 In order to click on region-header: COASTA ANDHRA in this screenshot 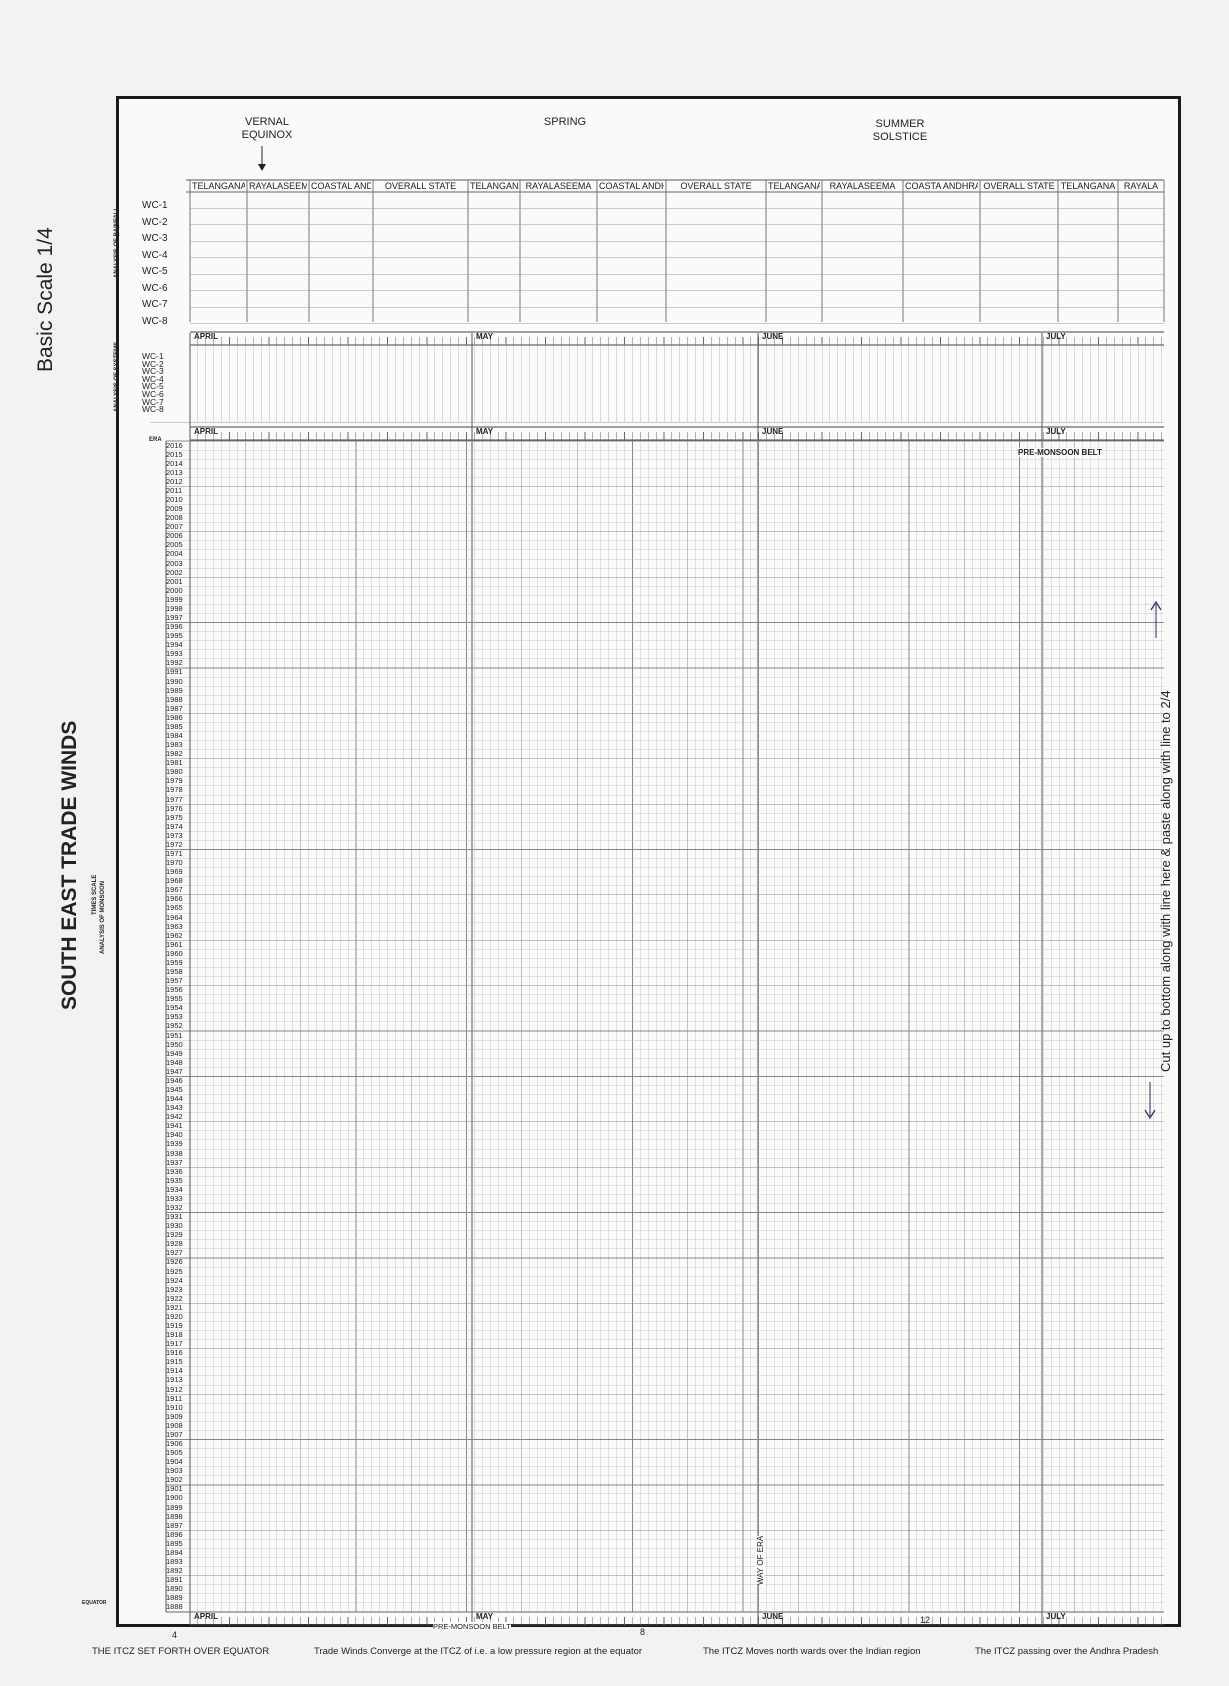, I will do `click(941, 186)`.